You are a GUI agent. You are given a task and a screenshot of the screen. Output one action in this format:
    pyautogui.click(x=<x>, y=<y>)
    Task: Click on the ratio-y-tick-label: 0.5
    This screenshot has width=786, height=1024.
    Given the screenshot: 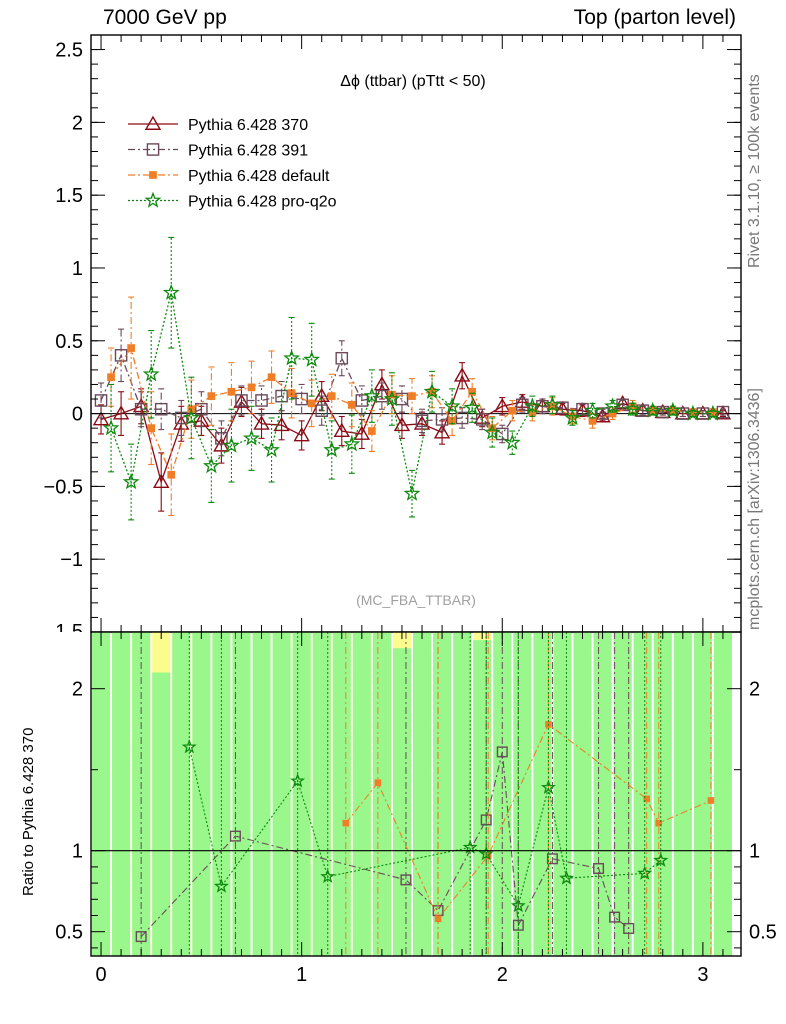 What is the action you would take?
    pyautogui.click(x=69, y=933)
    